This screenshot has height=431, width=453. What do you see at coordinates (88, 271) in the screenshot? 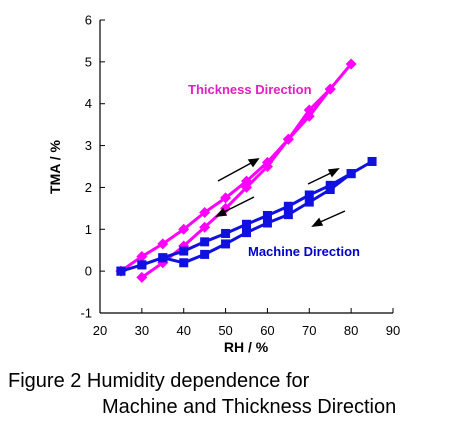
I see `y-tick-label: 0` at bounding box center [88, 271].